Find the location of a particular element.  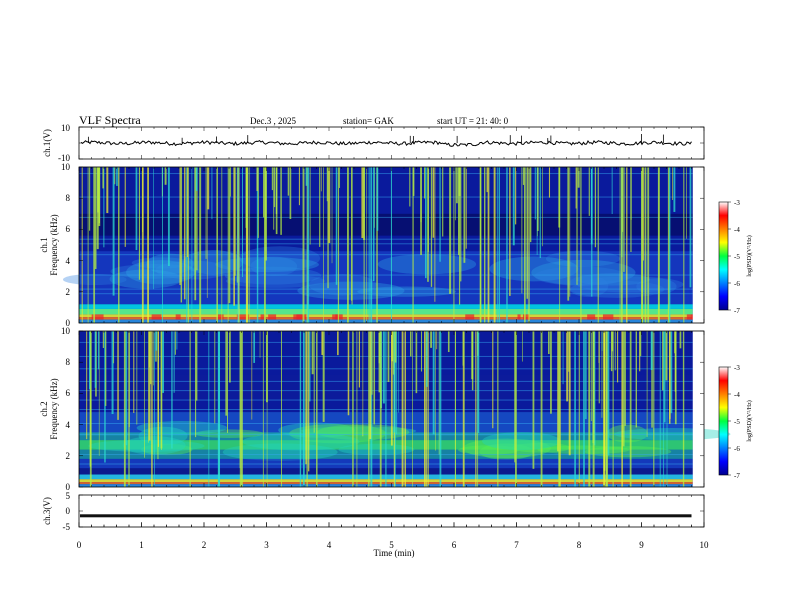

ch2-spec-ylabel-channel: ch.2 is located at coordinates (44, 408).